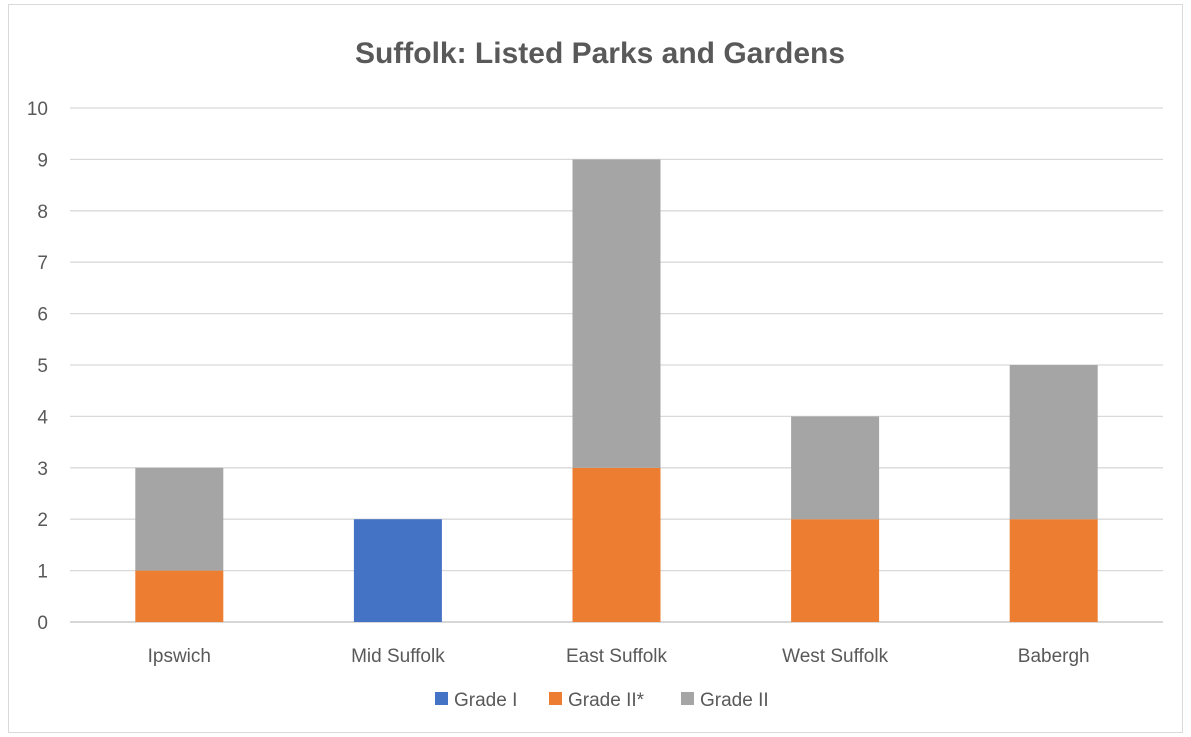 This screenshot has width=1191, height=737. I want to click on y-tick-label: 9, so click(42, 160).